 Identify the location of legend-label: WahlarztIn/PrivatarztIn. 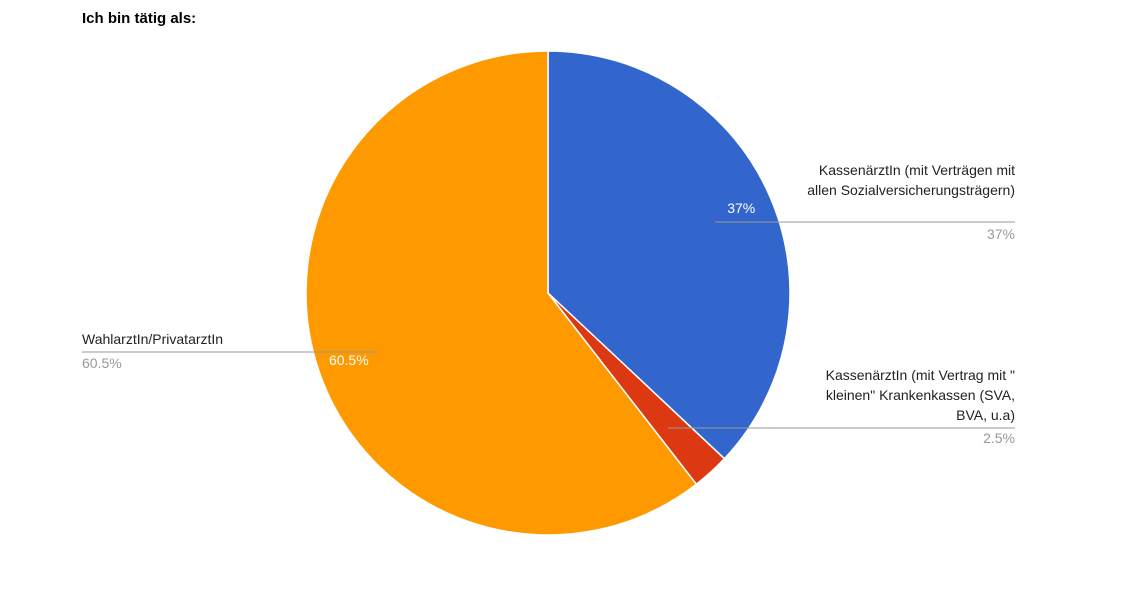
(153, 339).